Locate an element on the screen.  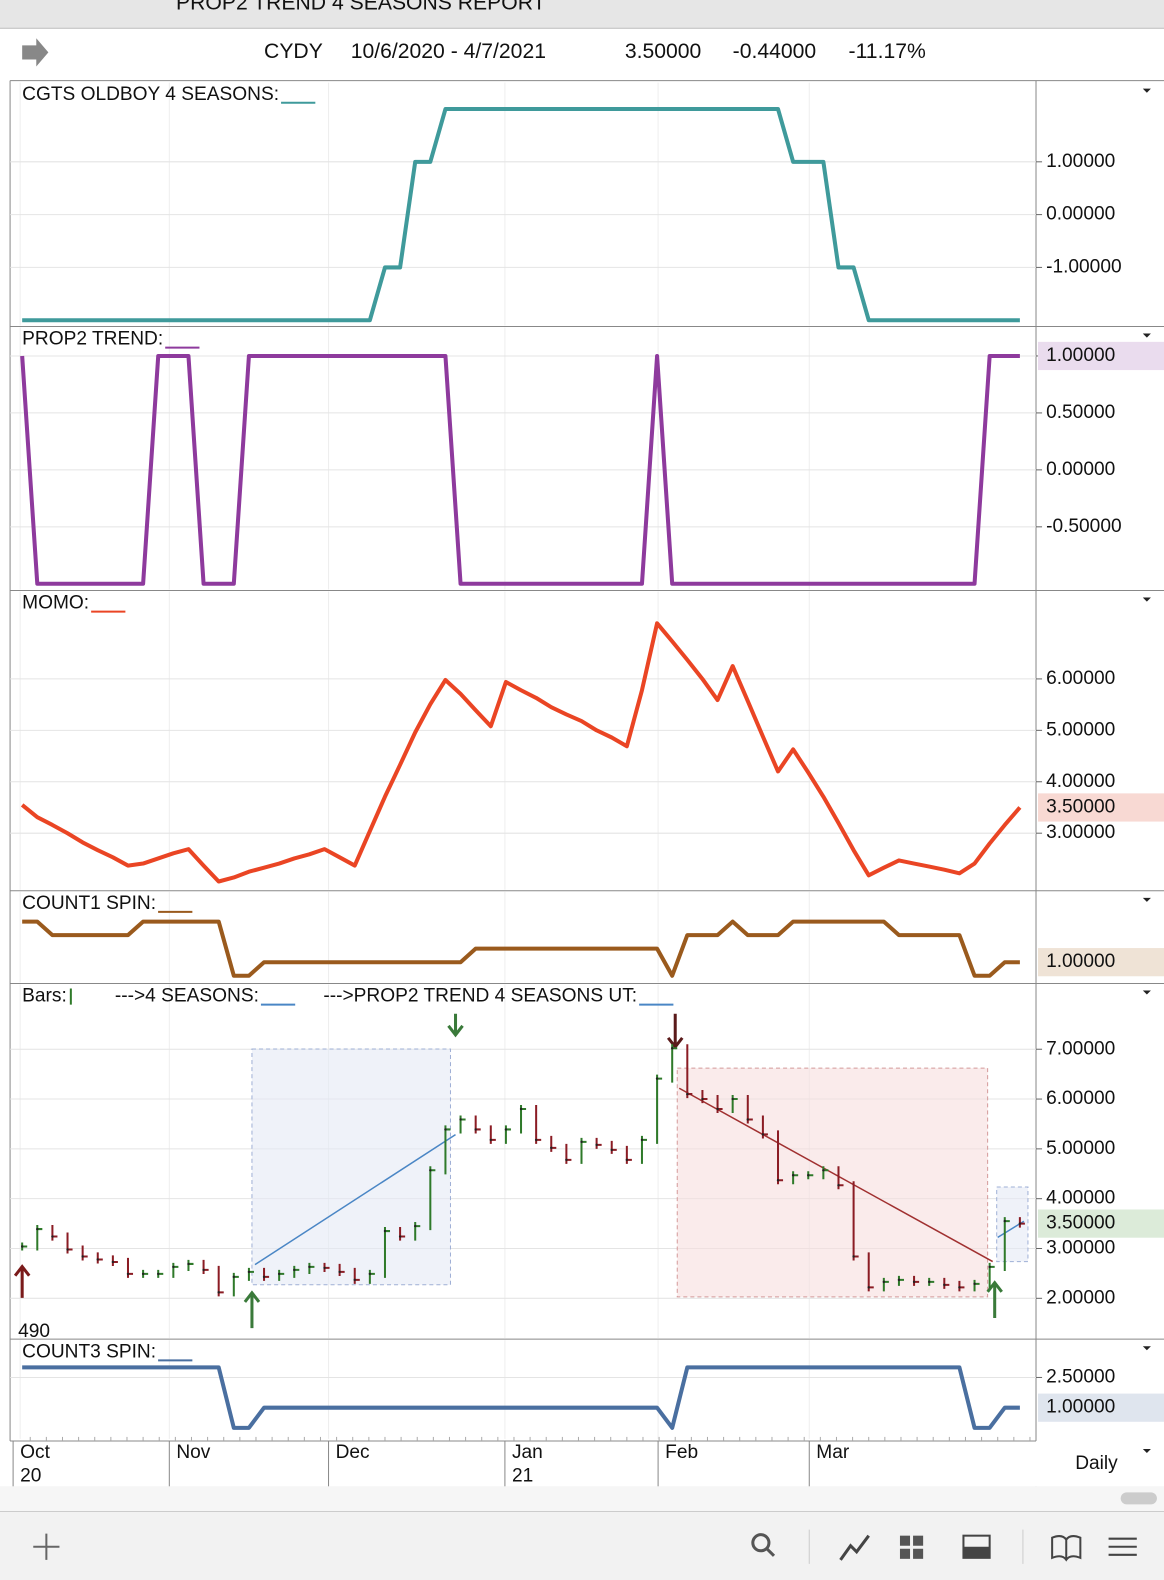
x-tick-label: Jan is located at coordinates (527, 1452).